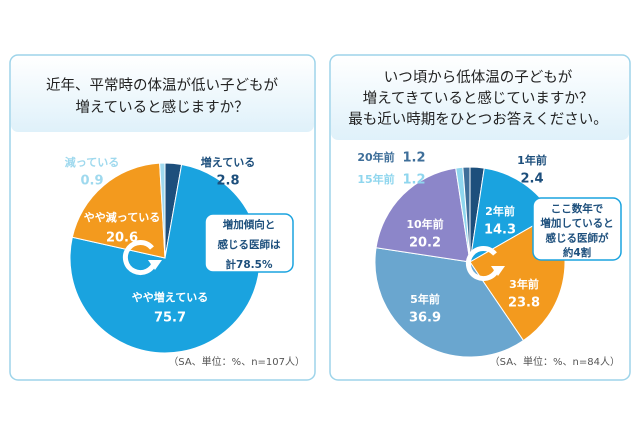  What do you see at coordinates (478, 119) in the screenshot?
I see `chart-title: 最も近い時期をひとつお答えください。` at bounding box center [478, 119].